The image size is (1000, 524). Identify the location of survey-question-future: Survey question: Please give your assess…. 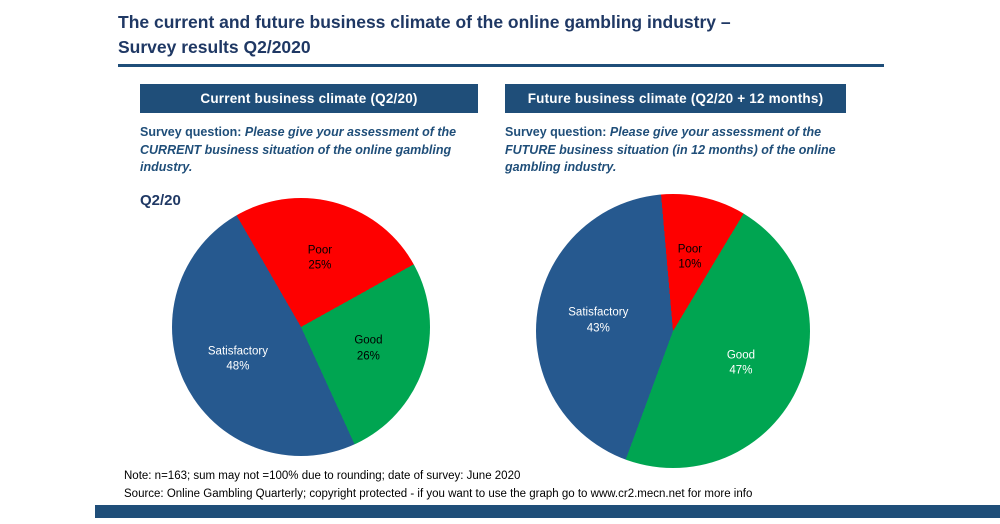
(681, 150).